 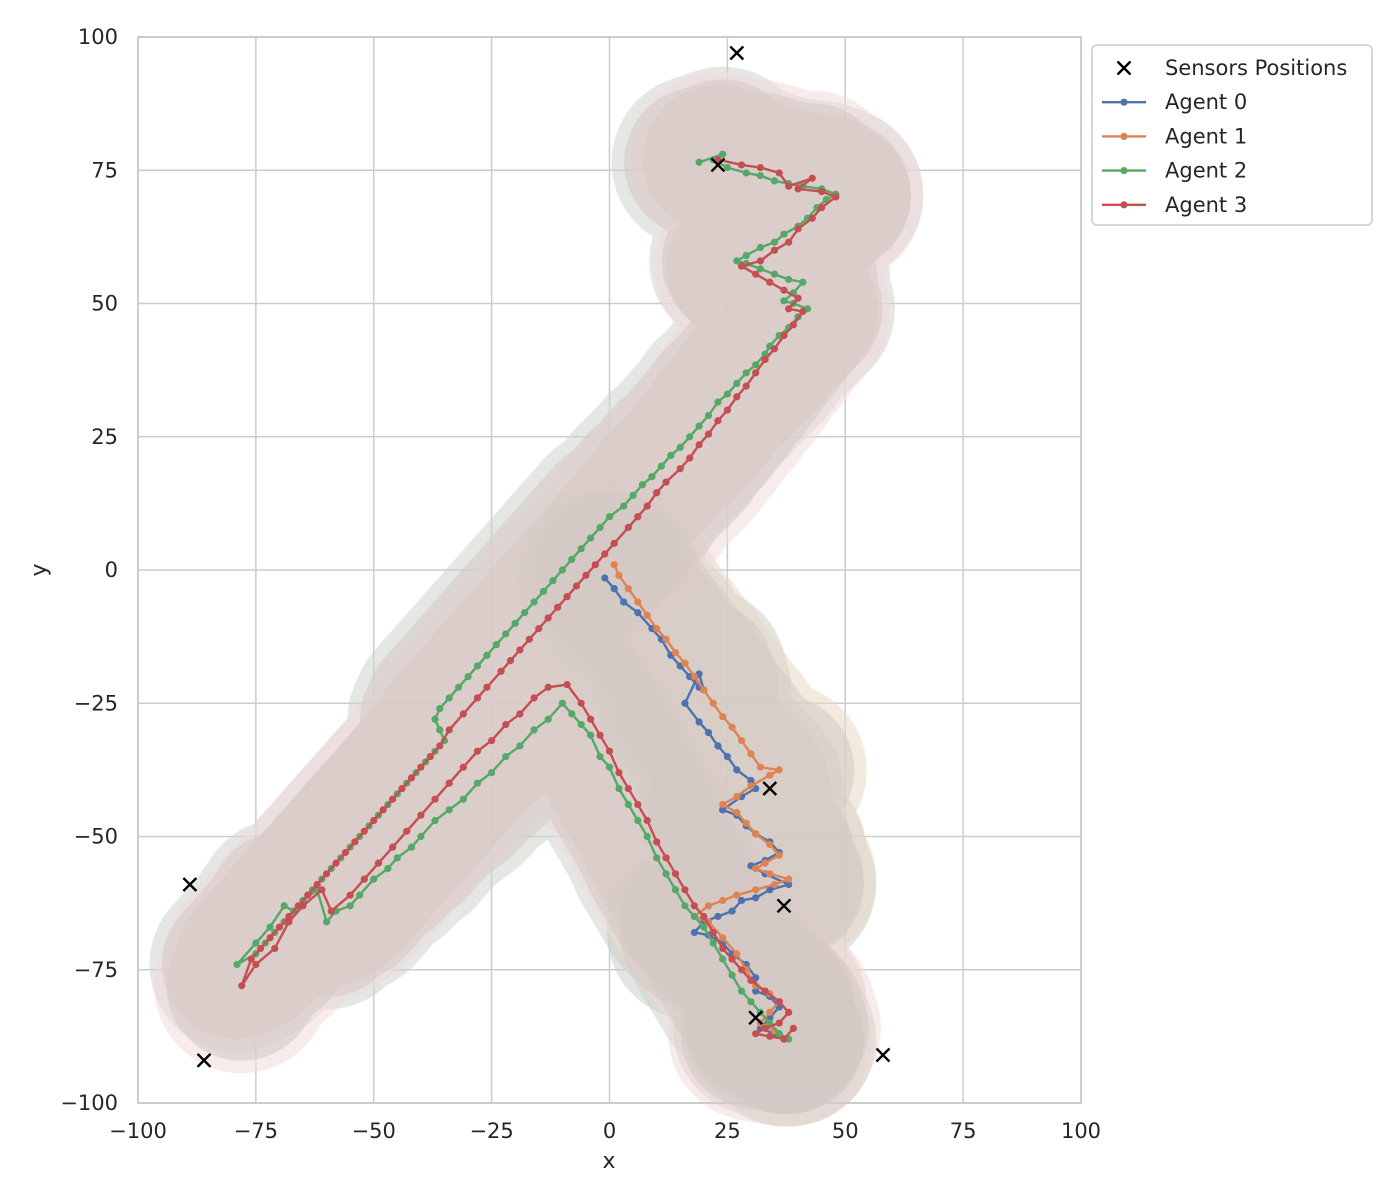 What do you see at coordinates (1174, 136) in the screenshot?
I see `legend-entry: Agent 1` at bounding box center [1174, 136].